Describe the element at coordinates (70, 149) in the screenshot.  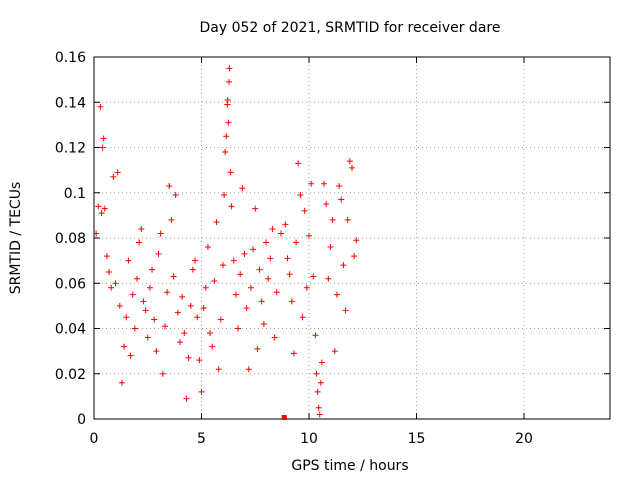
I see `y-tick-label: 0.12` at that location.